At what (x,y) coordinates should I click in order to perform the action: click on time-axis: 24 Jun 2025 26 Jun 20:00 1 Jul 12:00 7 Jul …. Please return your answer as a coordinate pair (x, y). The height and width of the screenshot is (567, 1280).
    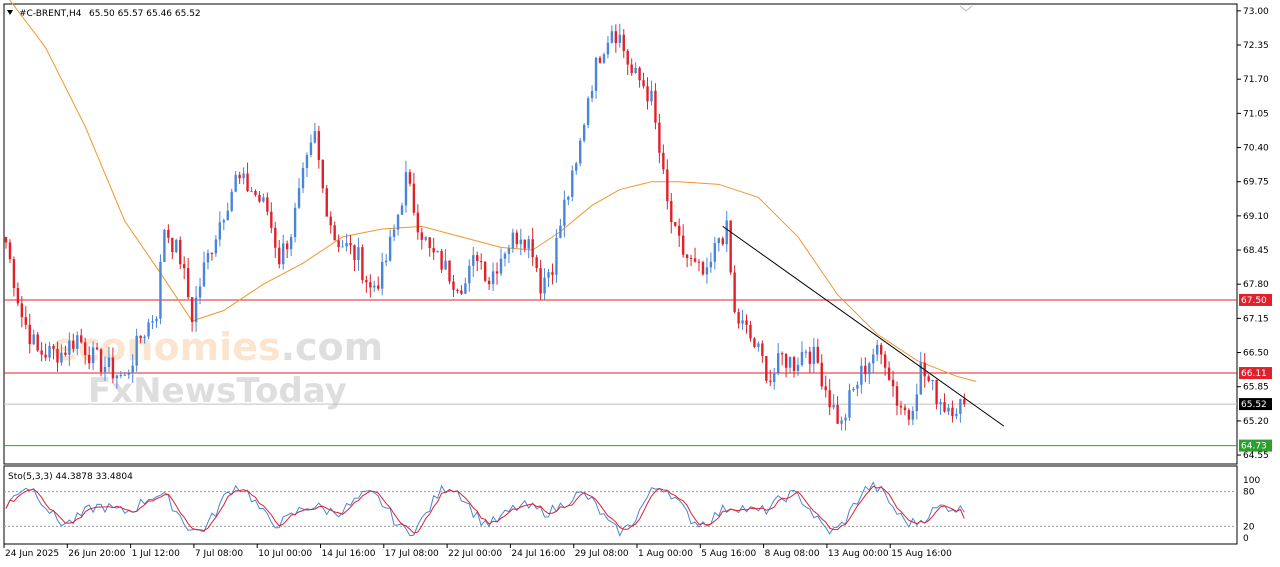
    Looking at the image, I should click on (477, 551).